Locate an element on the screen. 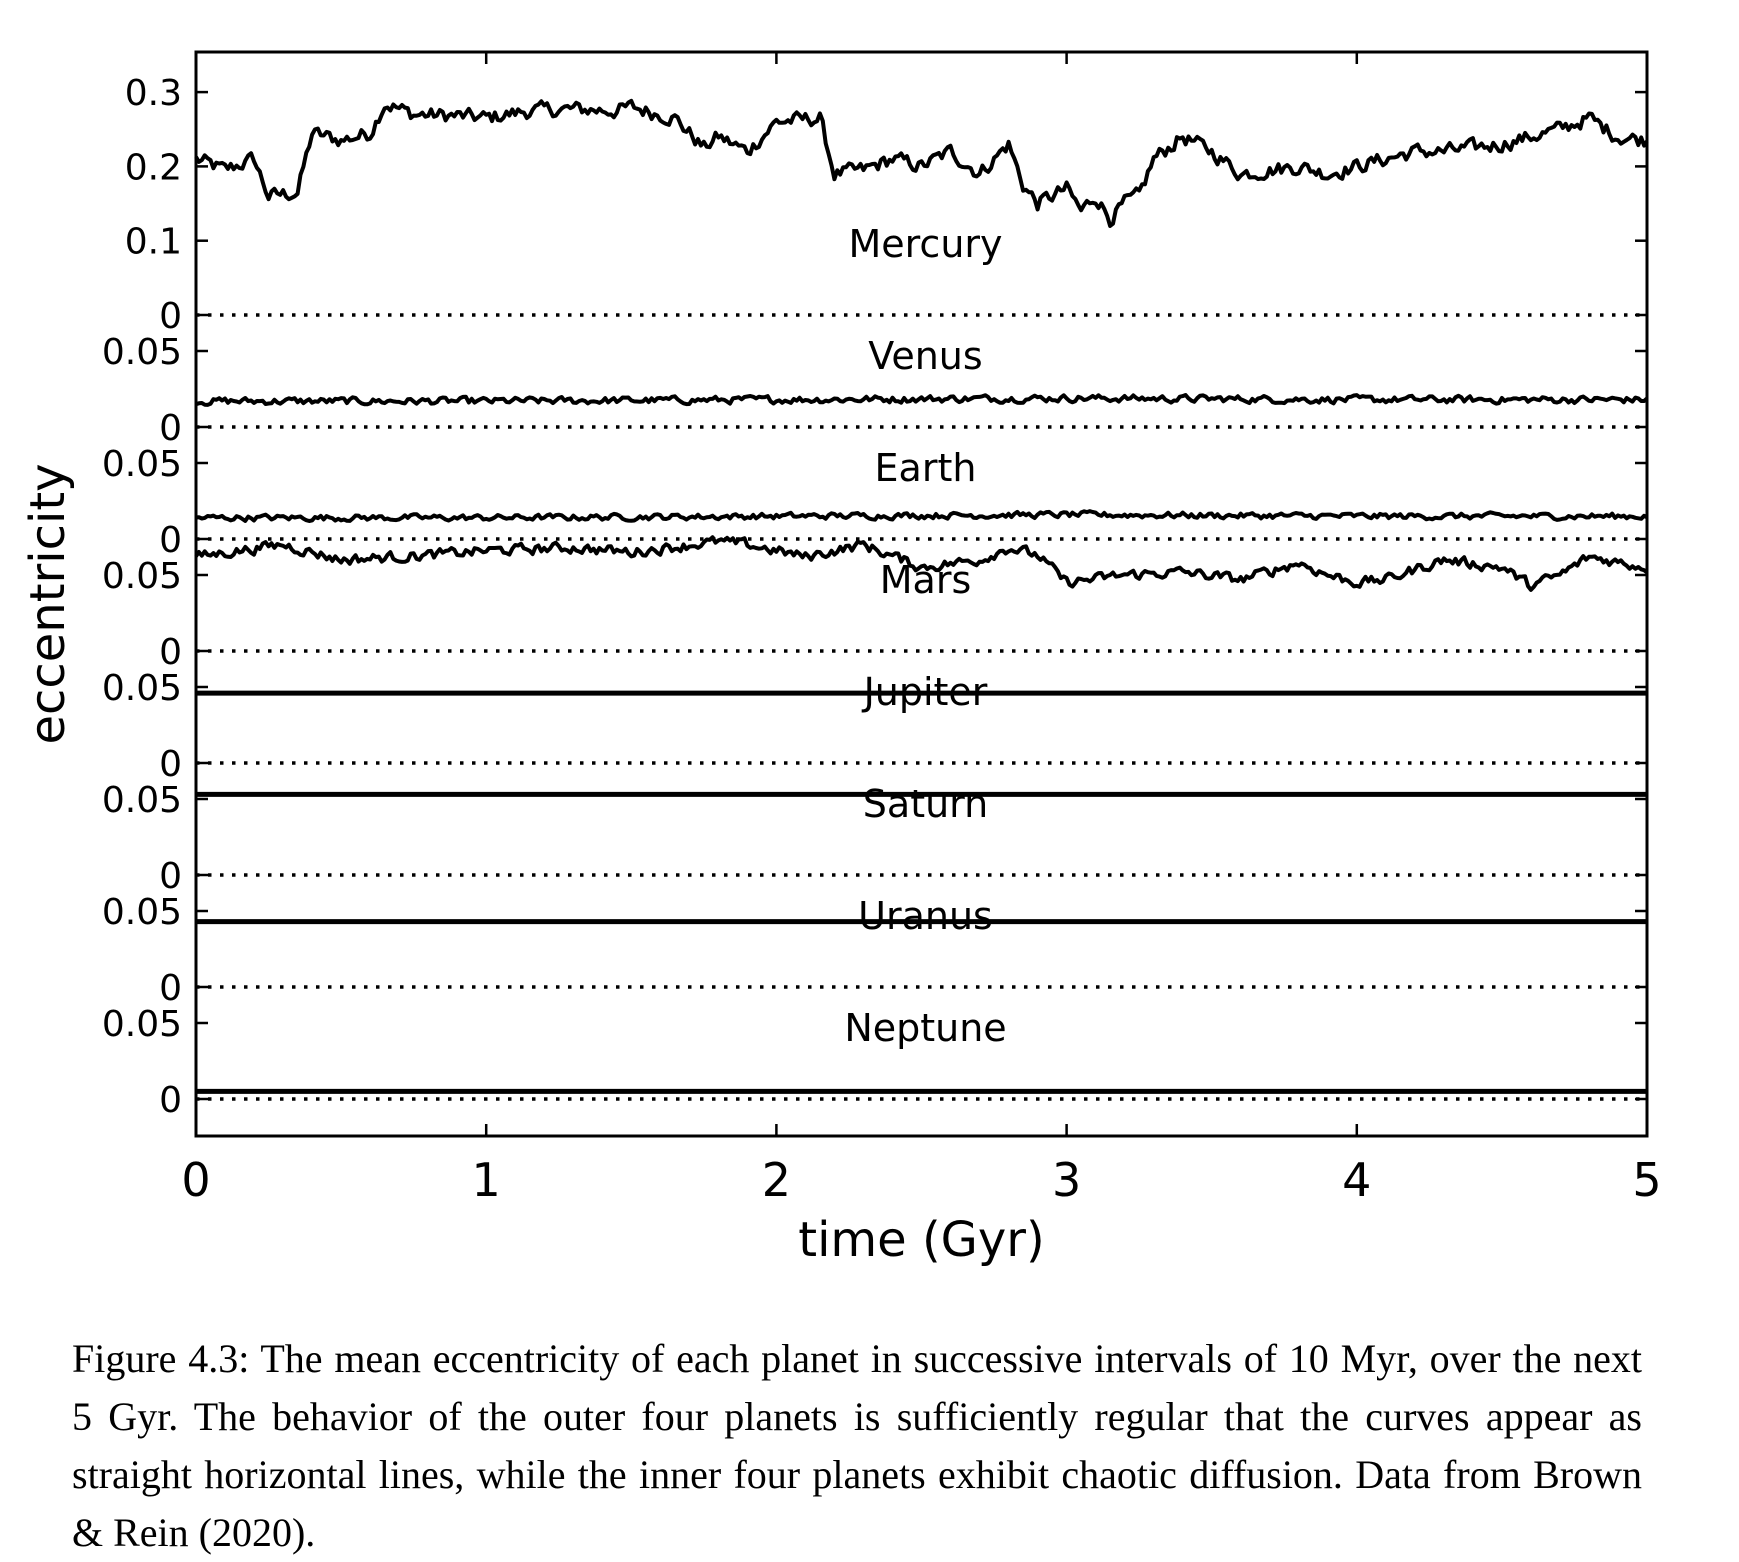 The height and width of the screenshot is (1562, 1739). planet-label-uranus: Uranus is located at coordinates (925, 916).